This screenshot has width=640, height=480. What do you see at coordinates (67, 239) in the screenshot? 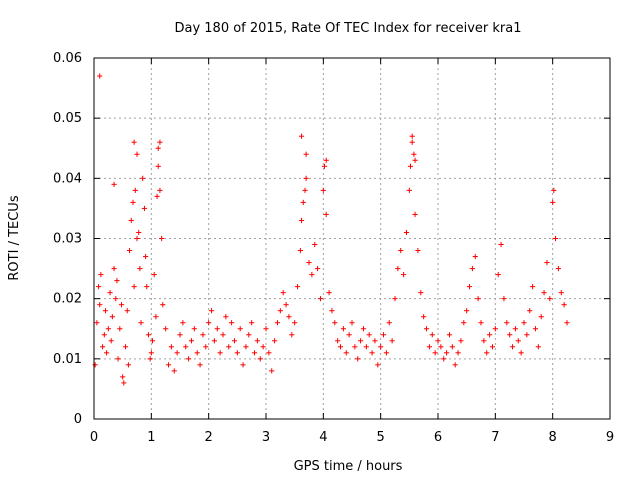
I see `y-tick-labels: 0 0.01 0.02 0.03 0.04 0.05 0.06` at bounding box center [67, 239].